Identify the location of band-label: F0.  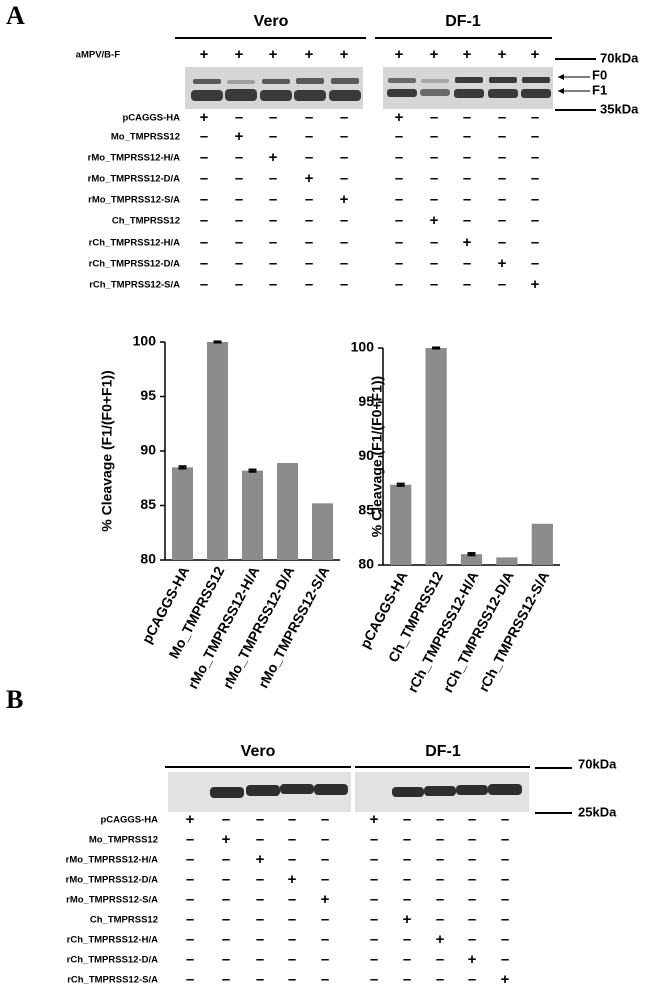
(599, 74).